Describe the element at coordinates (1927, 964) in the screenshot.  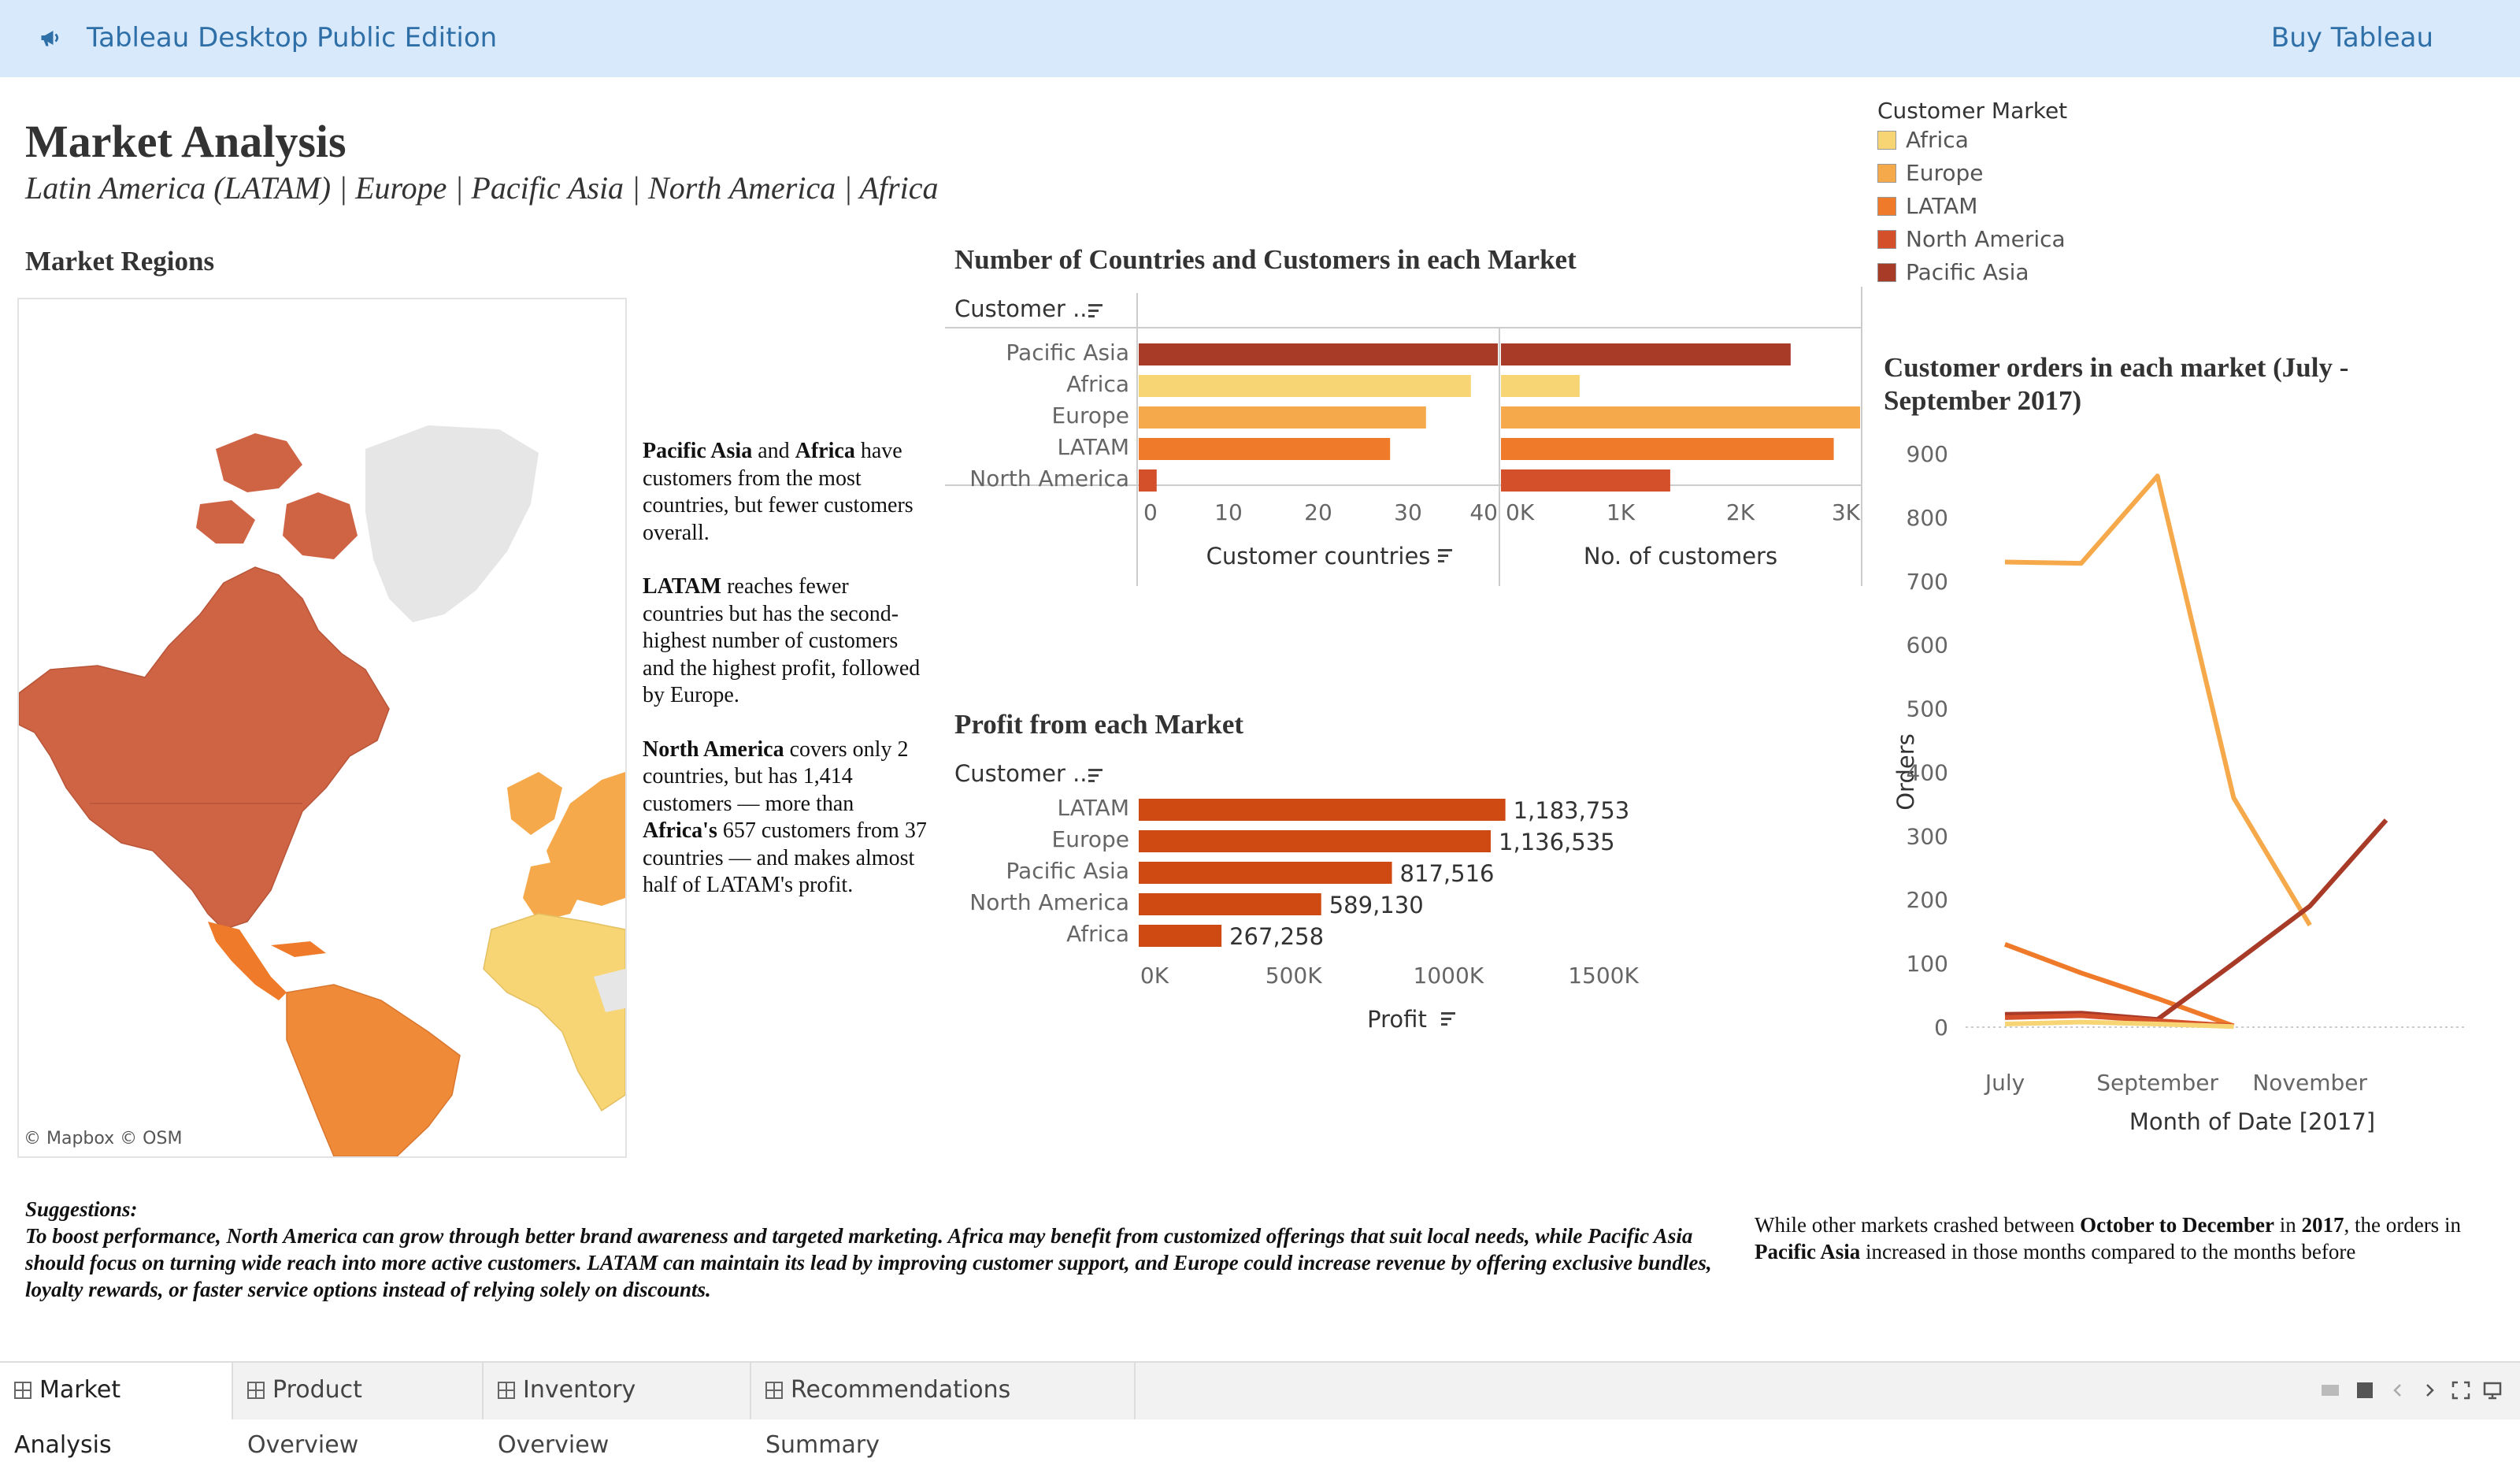
I see `y-tick-label: 100` at that location.